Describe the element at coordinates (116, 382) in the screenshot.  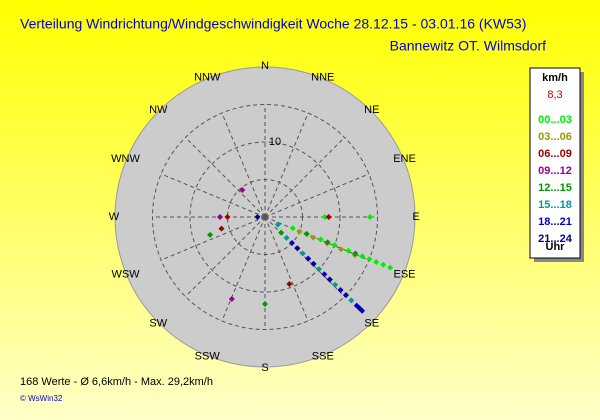
I see `footer-stats: 168 Werte - Ø 6,6km/h - Max. 29,2km/h` at that location.